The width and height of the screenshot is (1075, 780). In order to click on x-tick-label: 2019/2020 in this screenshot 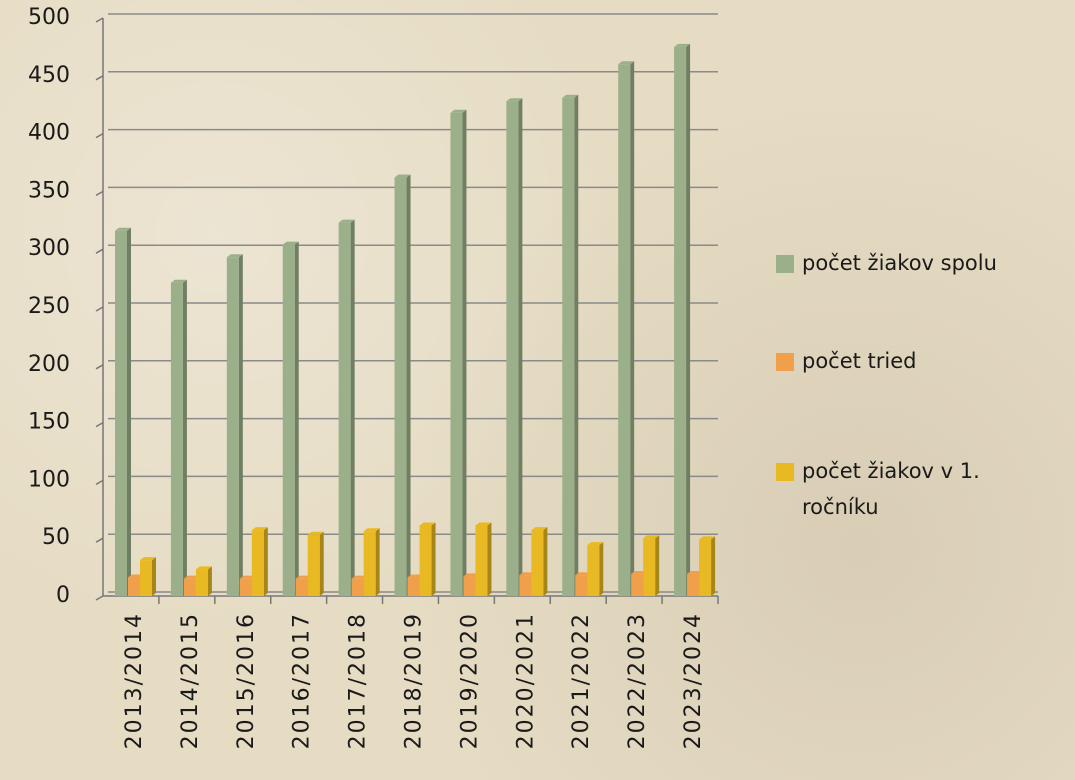, I will do `click(469, 680)`.